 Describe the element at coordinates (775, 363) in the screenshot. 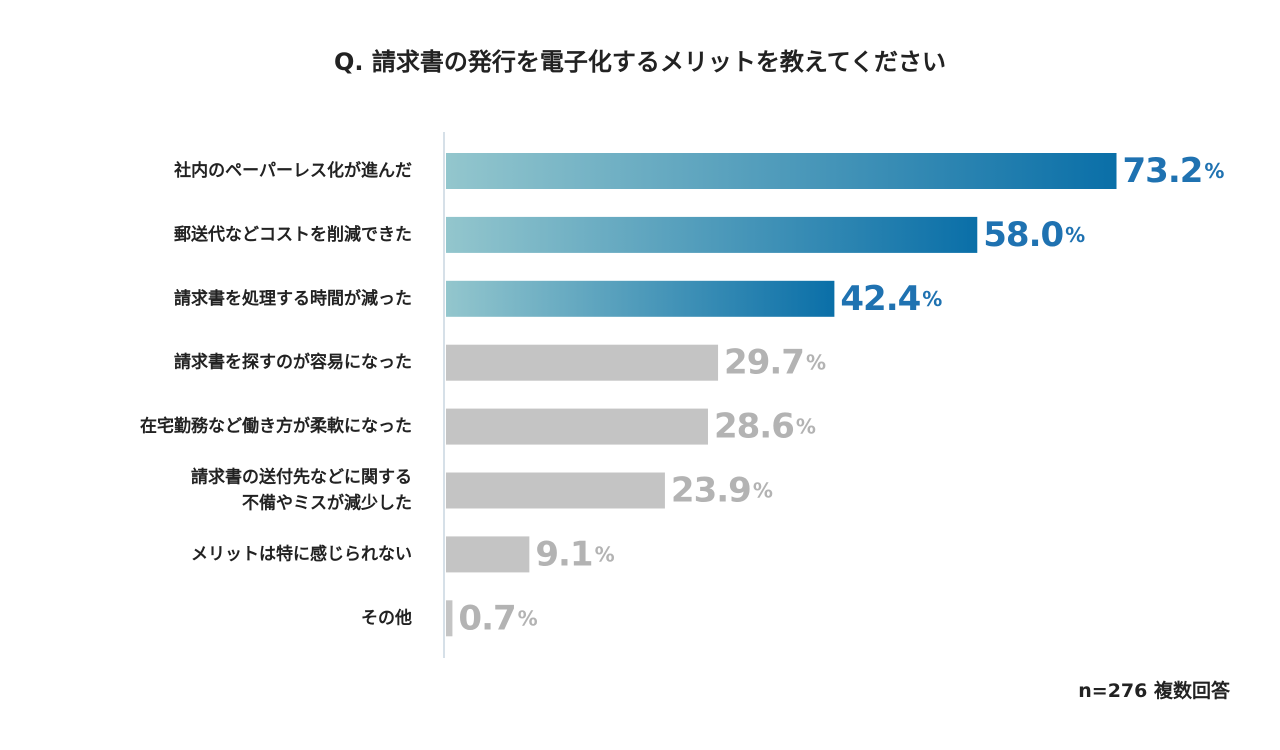

I see `value-label: 29.7%` at that location.